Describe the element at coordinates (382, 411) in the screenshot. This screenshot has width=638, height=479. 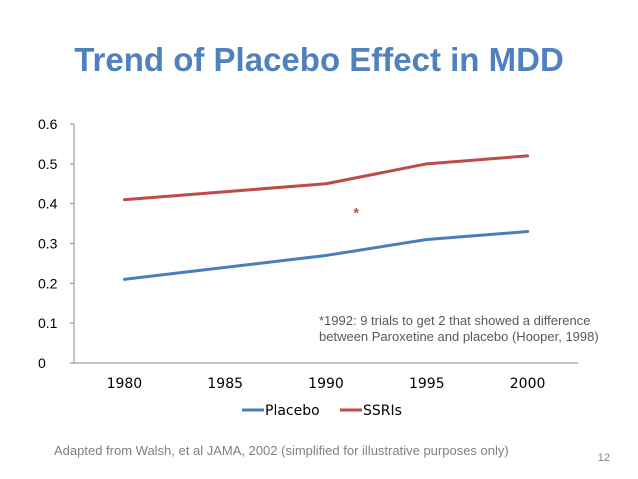
I see `legend-label-ssris: SSRIs` at that location.